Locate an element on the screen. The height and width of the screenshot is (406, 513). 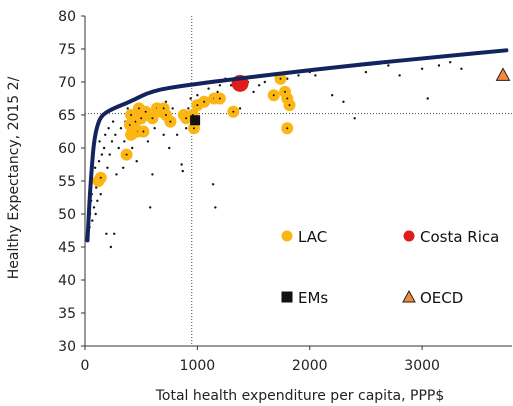
y-tick-label: 70 is located at coordinates (67, 83).